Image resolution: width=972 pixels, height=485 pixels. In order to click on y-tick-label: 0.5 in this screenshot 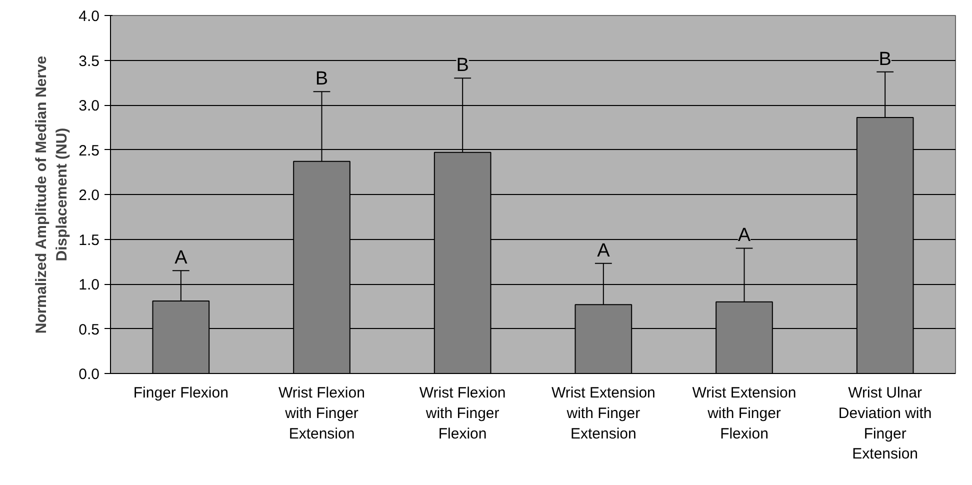, I will do `click(89, 329)`.